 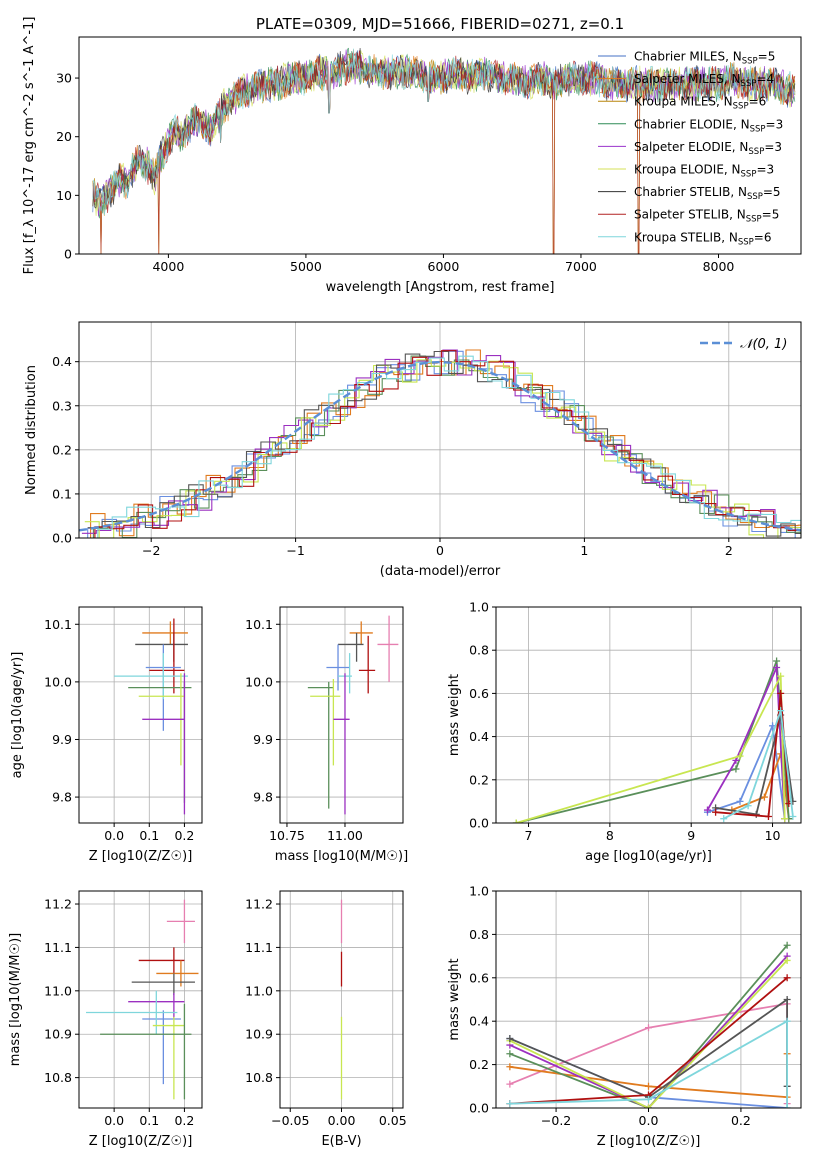 What do you see at coordinates (703, 238) in the screenshot?
I see `legend-label: Kroupa STELIB, NSSP=6` at bounding box center [703, 238].